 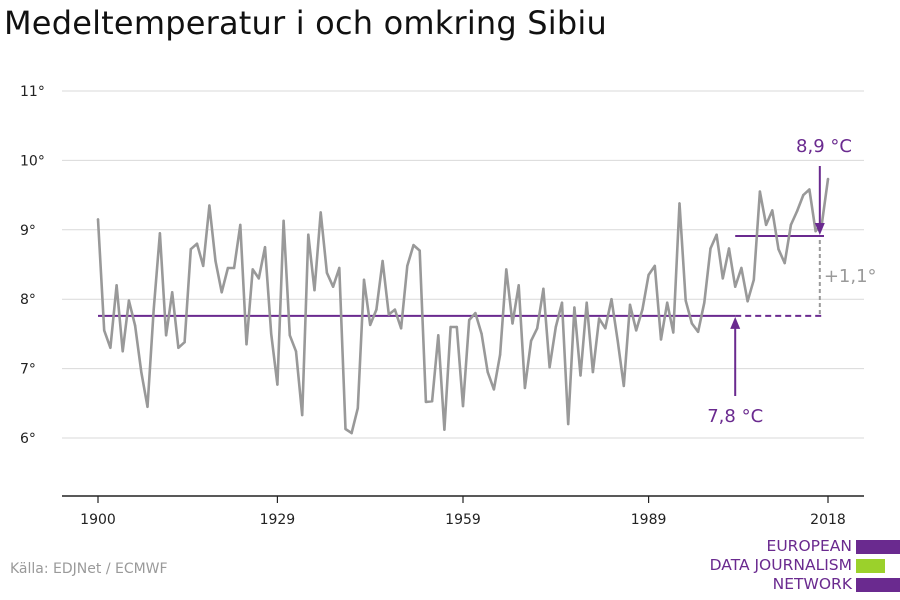 I want to click on data-point-1935, so click(x=314, y=290).